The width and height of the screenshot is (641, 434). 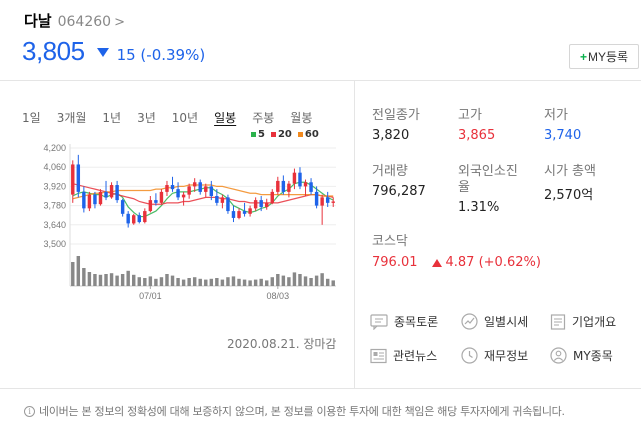 What do you see at coordinates (54, 167) in the screenshot?
I see `y-tick-label: 4,060` at bounding box center [54, 167].